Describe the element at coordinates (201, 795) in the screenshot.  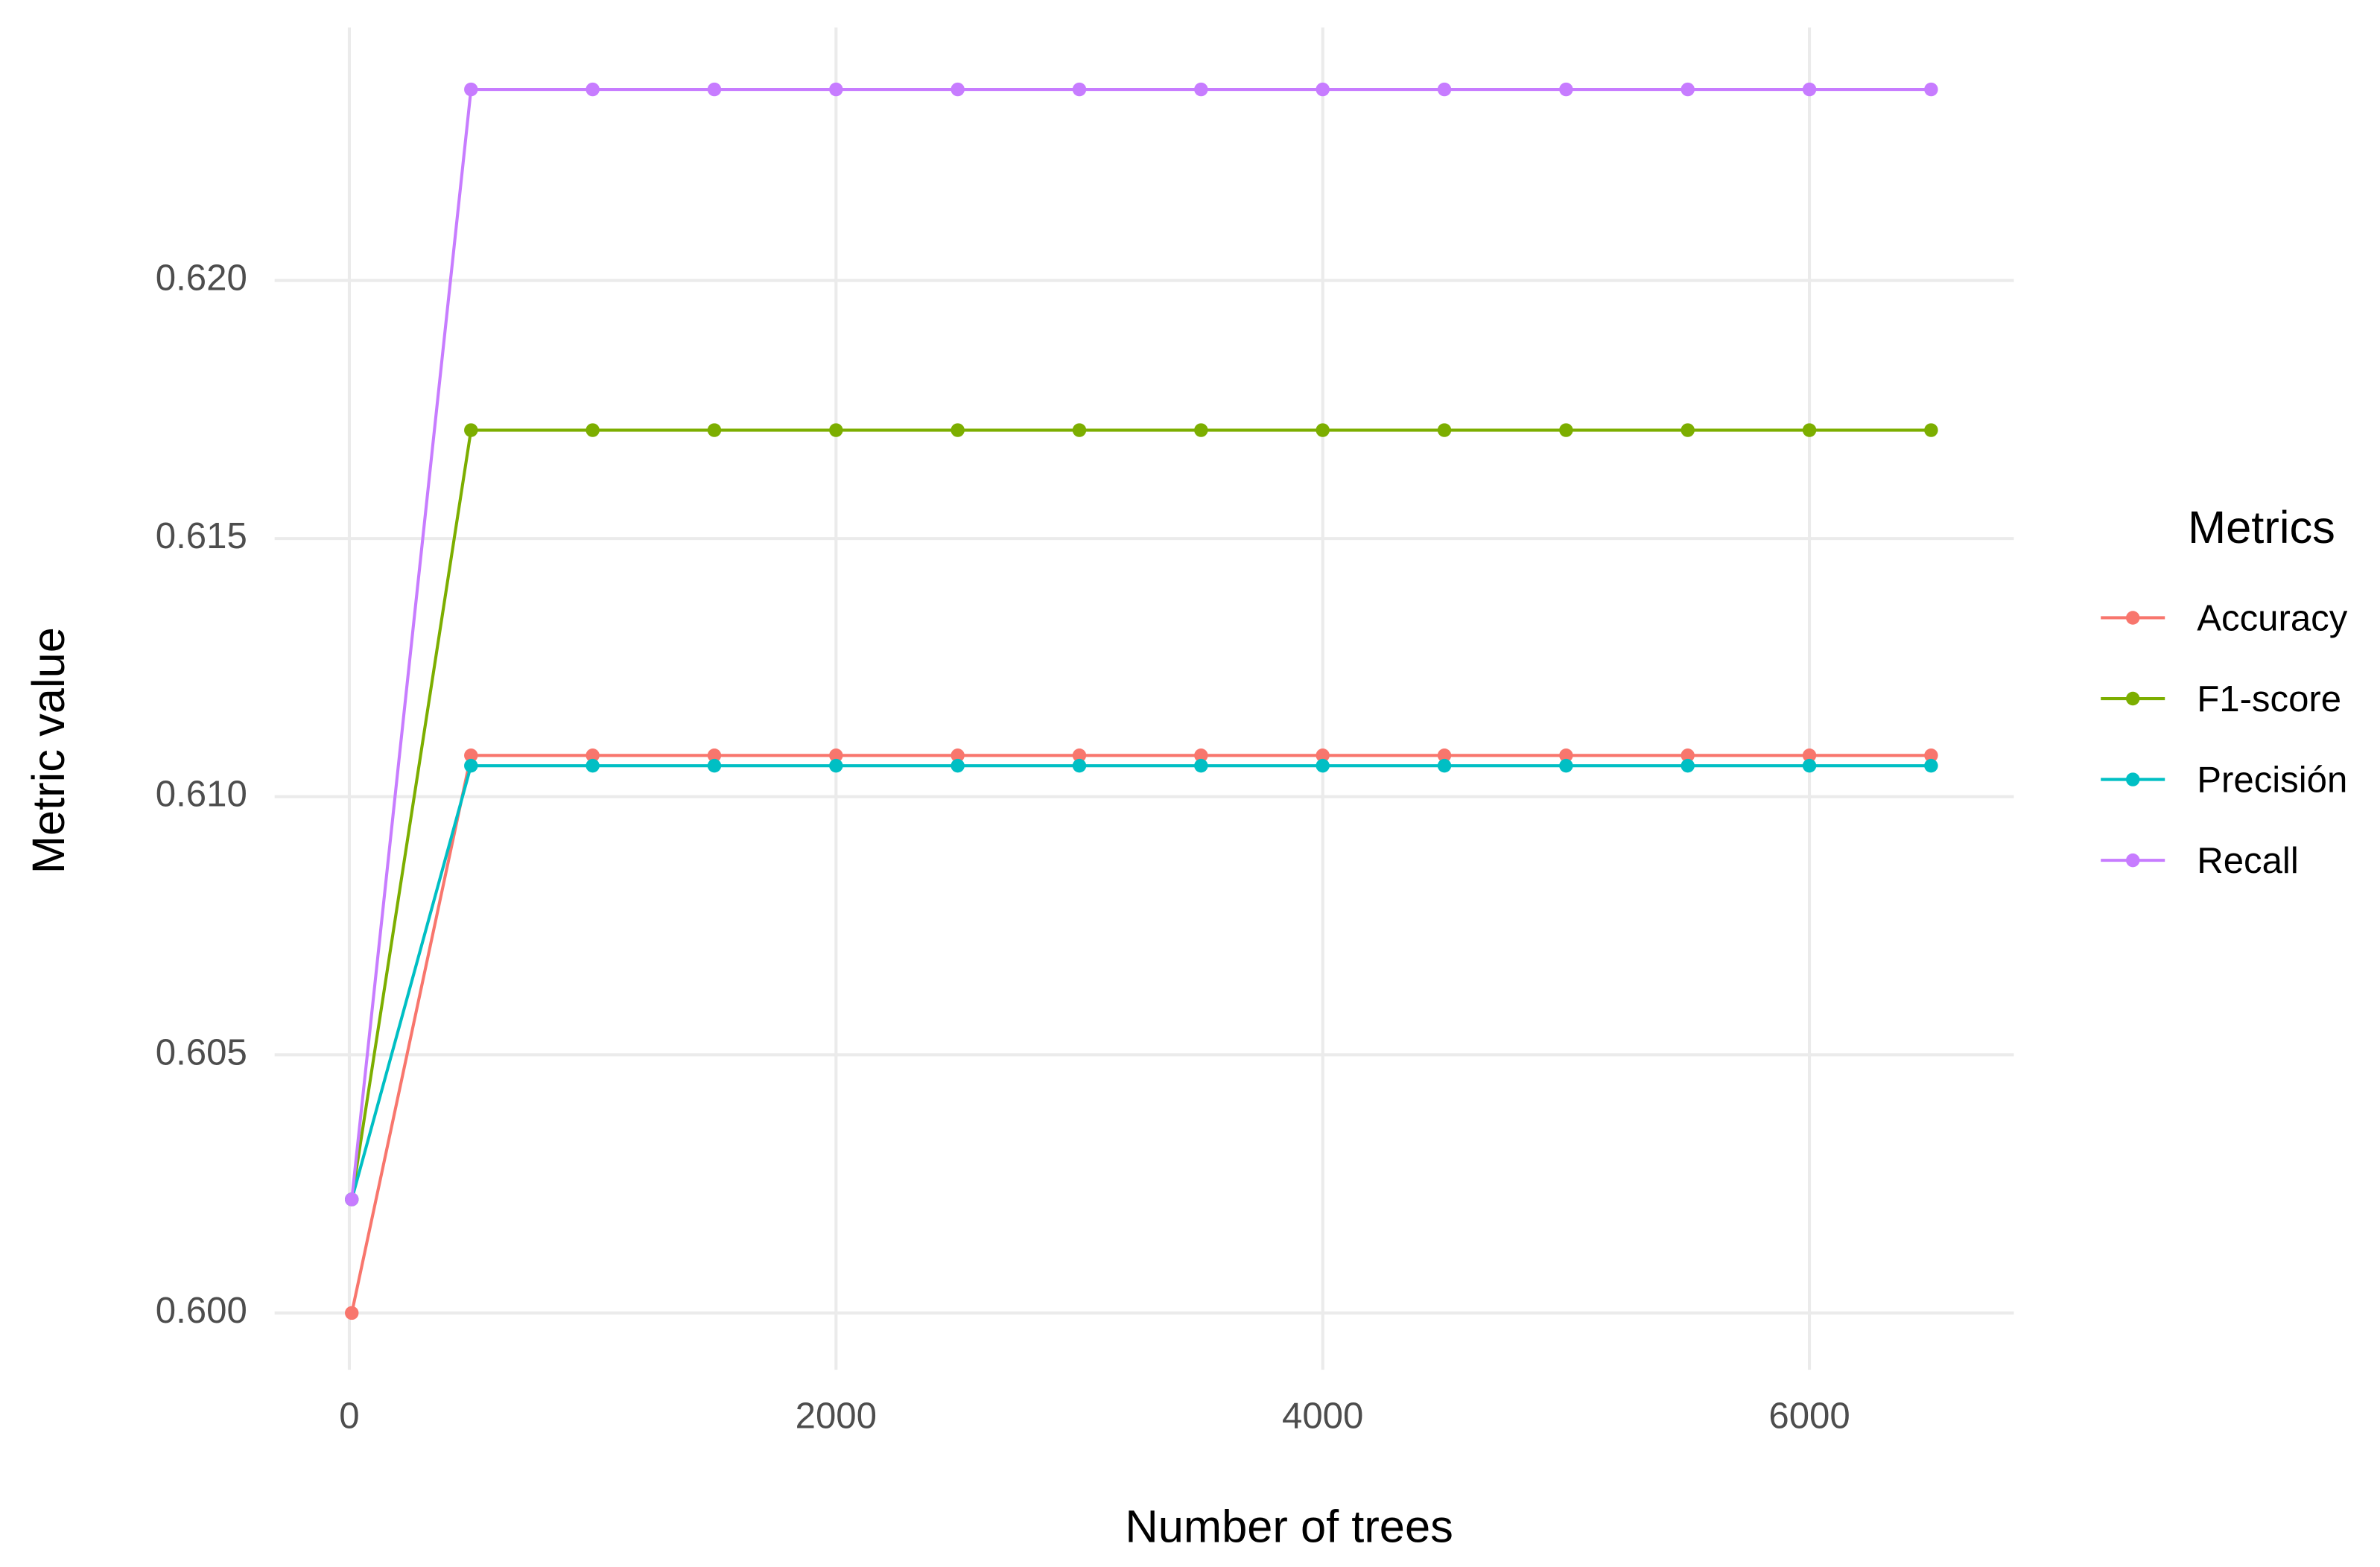
I see `y-tick-label: 0.610` at that location.